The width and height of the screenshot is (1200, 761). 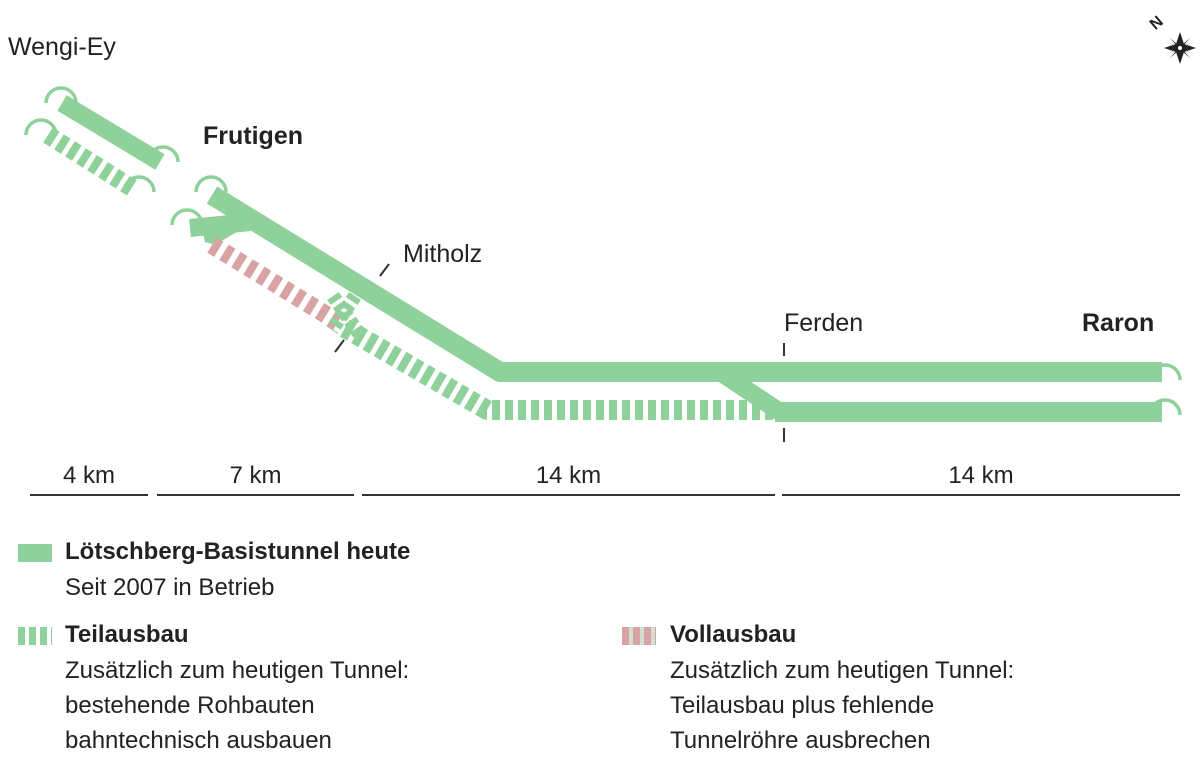 I want to click on legend-desc-today: Seit 2007 in Betrieb, so click(x=169, y=587).